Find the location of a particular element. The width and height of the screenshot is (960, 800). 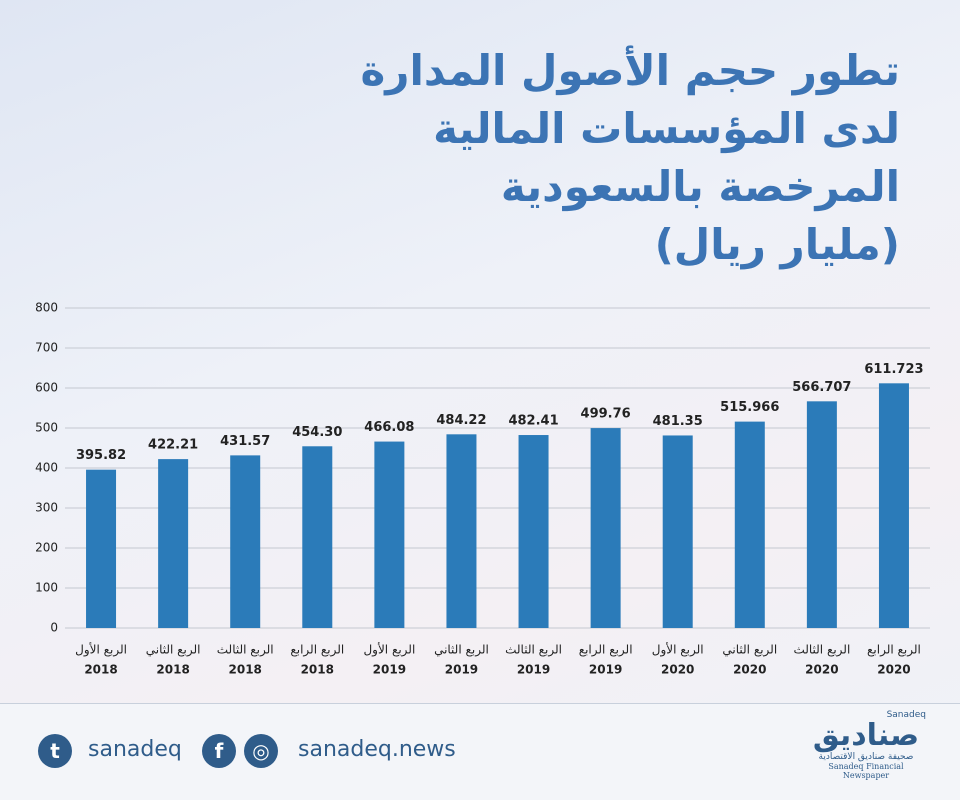

logo-text: صناديق is located at coordinates (866, 735).